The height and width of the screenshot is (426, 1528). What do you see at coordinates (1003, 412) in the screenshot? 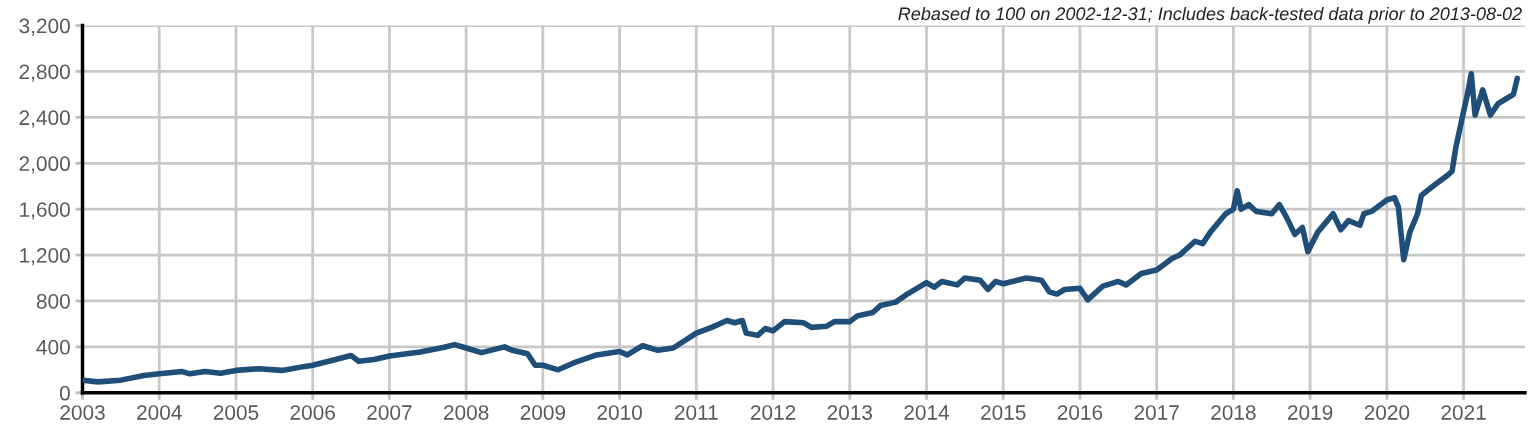
I see `x-tick-label: 2015` at bounding box center [1003, 412].